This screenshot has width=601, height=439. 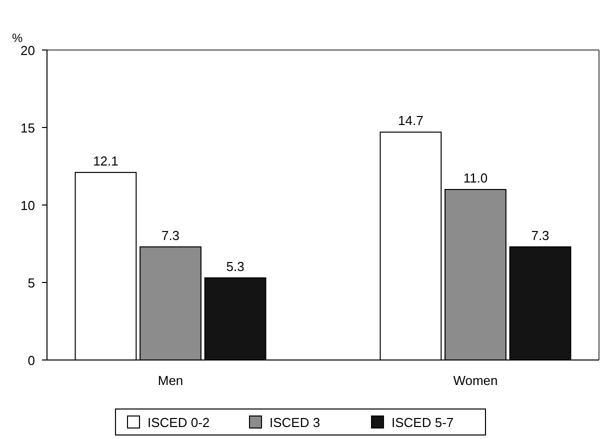 What do you see at coordinates (27, 50) in the screenshot?
I see `y-tick-label: 20` at bounding box center [27, 50].